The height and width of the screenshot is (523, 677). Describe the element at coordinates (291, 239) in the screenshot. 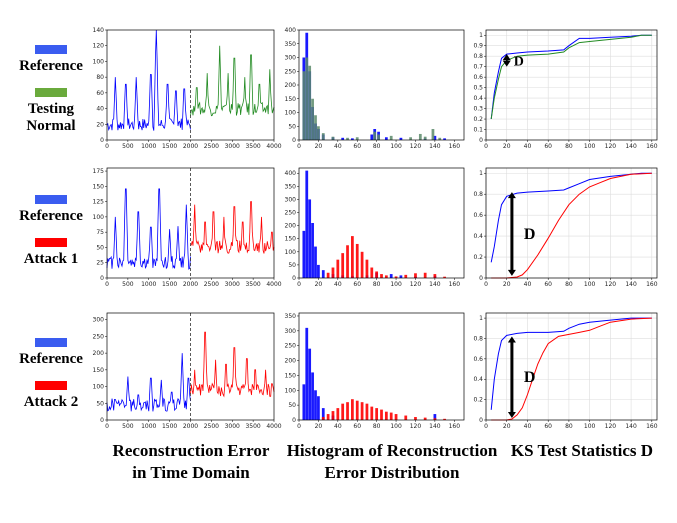

I see `y-tick-label: 150` at that location.